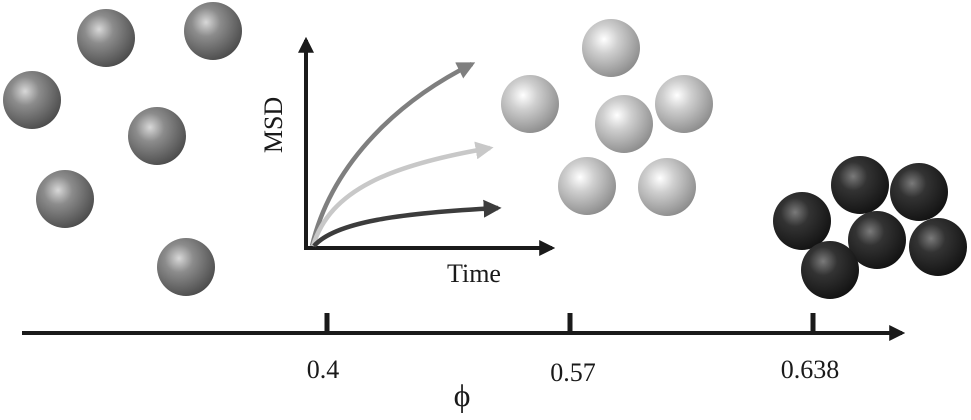 This screenshot has height=420, width=971. I want to click on phi-axis-symbol: ϕ, so click(462, 395).